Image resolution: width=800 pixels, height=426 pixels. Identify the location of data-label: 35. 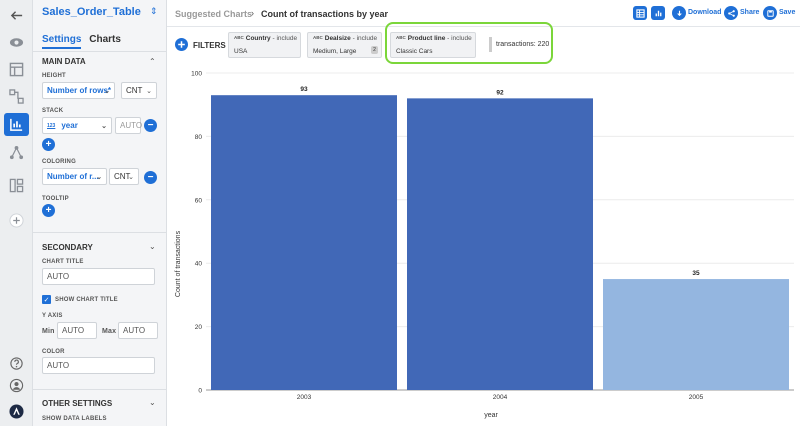
(696, 273).